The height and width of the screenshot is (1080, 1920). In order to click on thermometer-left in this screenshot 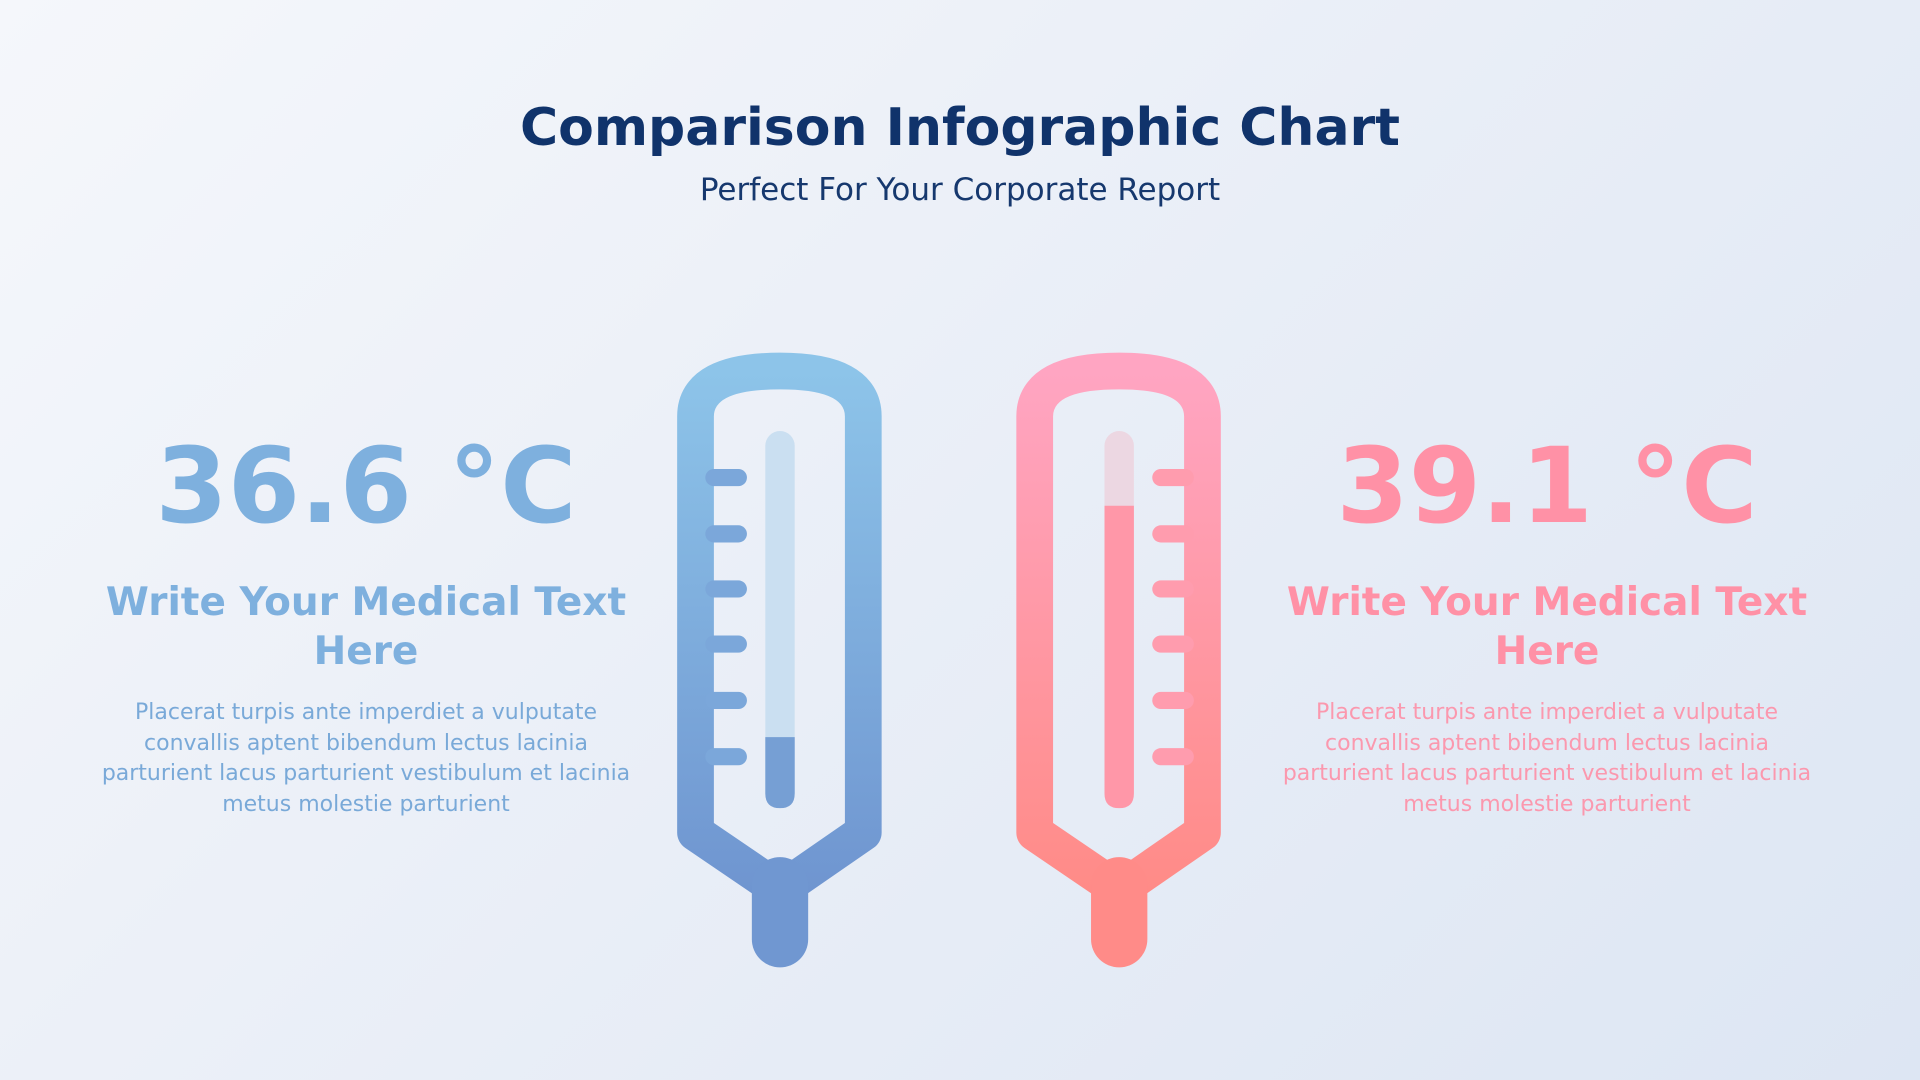, I will do `click(779, 660)`.